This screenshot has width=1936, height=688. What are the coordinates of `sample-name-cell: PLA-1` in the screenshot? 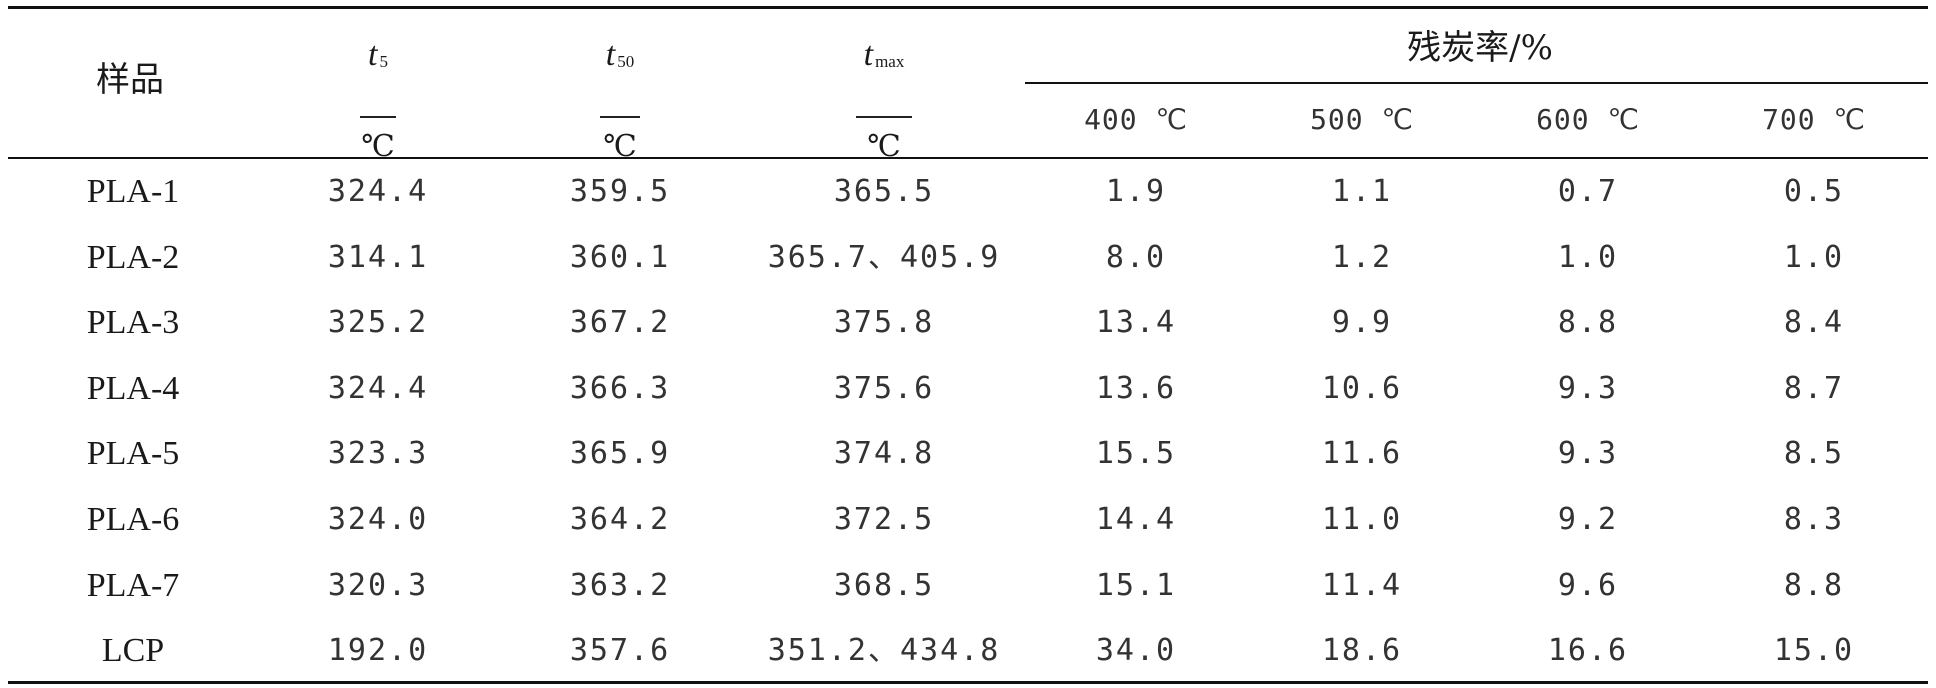 It's located at (133, 191).